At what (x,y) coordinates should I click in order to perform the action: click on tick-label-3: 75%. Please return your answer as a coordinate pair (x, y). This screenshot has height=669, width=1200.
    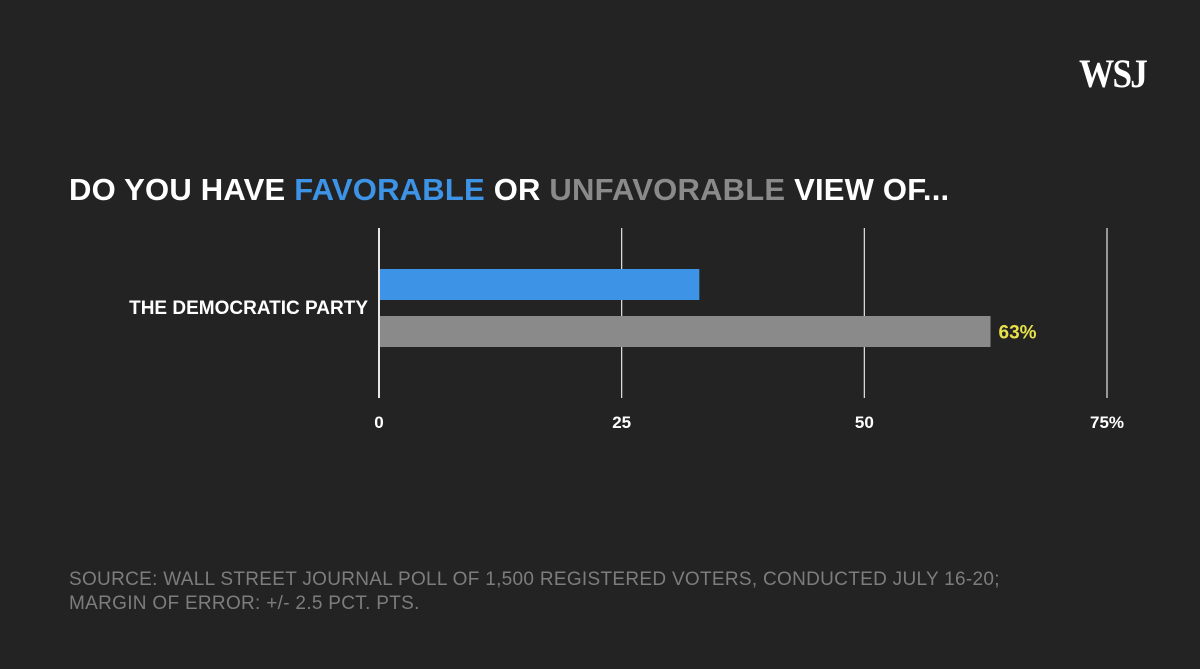
    Looking at the image, I should click on (1107, 422).